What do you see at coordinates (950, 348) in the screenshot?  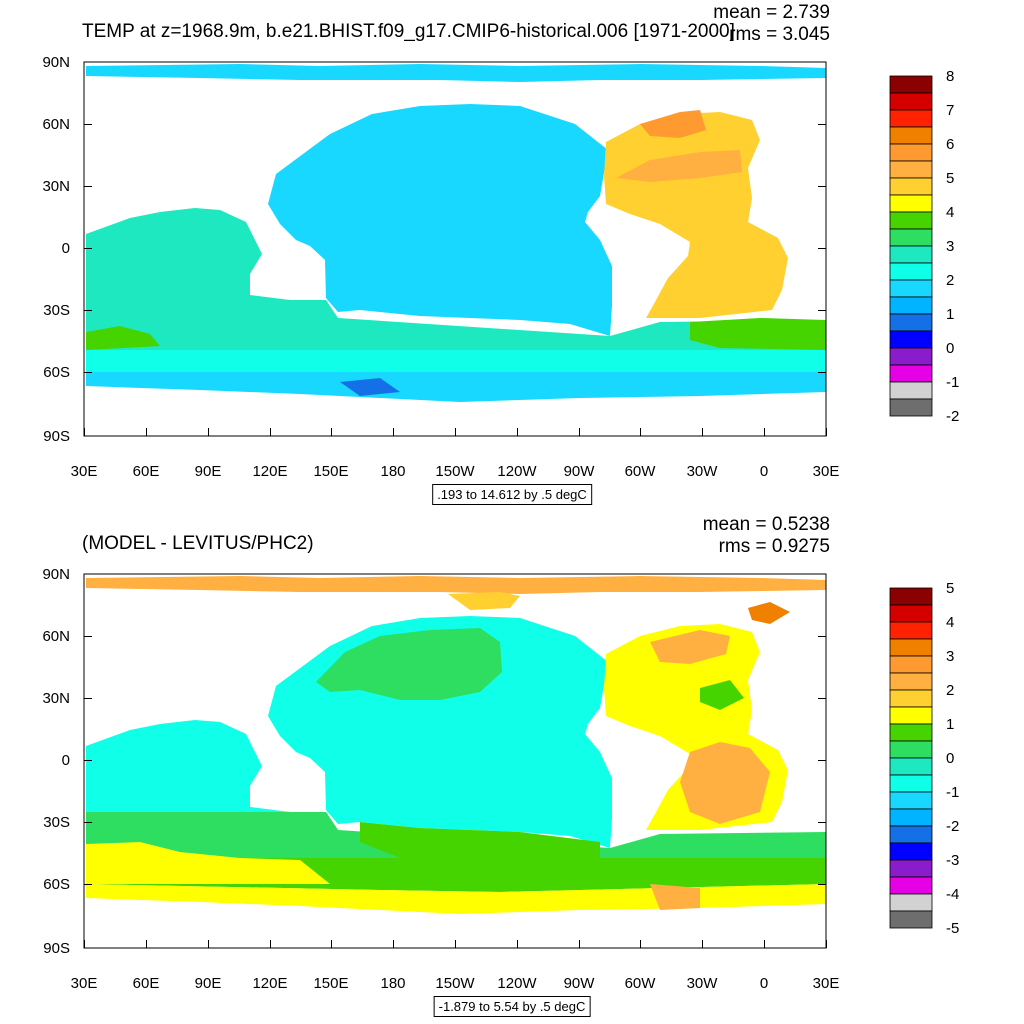 I see `colorbar-label: 0` at bounding box center [950, 348].